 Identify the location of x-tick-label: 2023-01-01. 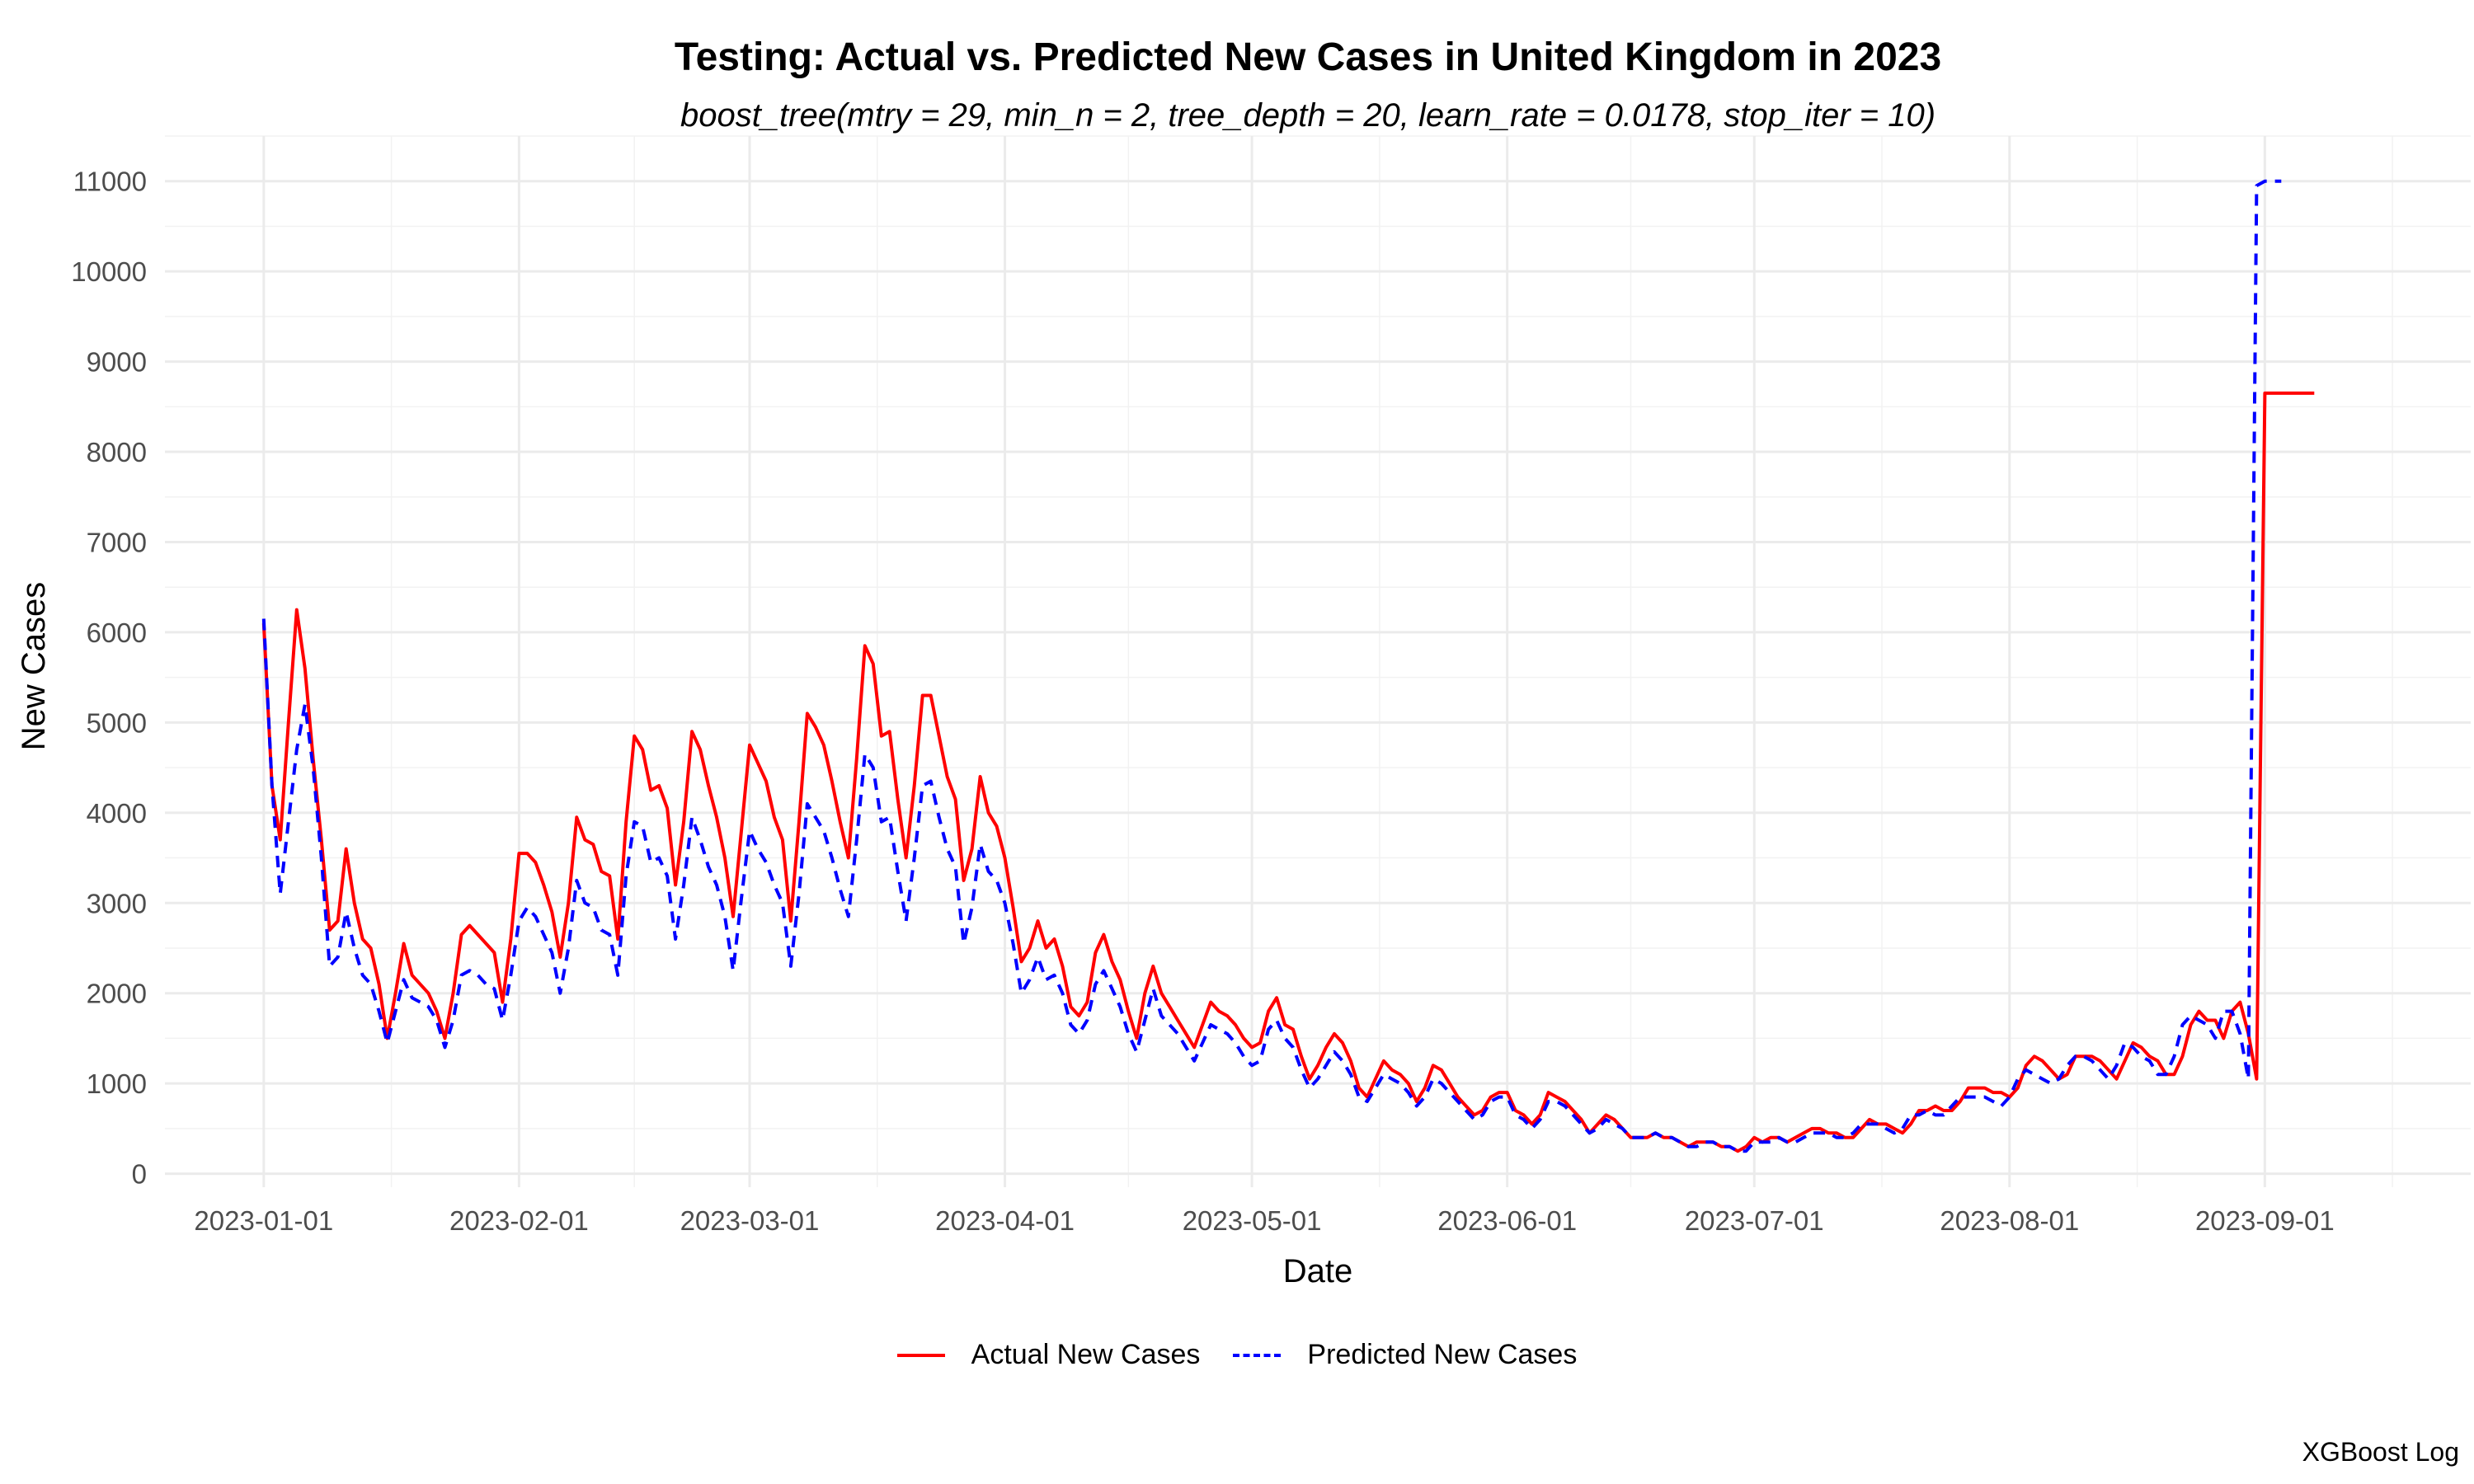
(263, 1220).